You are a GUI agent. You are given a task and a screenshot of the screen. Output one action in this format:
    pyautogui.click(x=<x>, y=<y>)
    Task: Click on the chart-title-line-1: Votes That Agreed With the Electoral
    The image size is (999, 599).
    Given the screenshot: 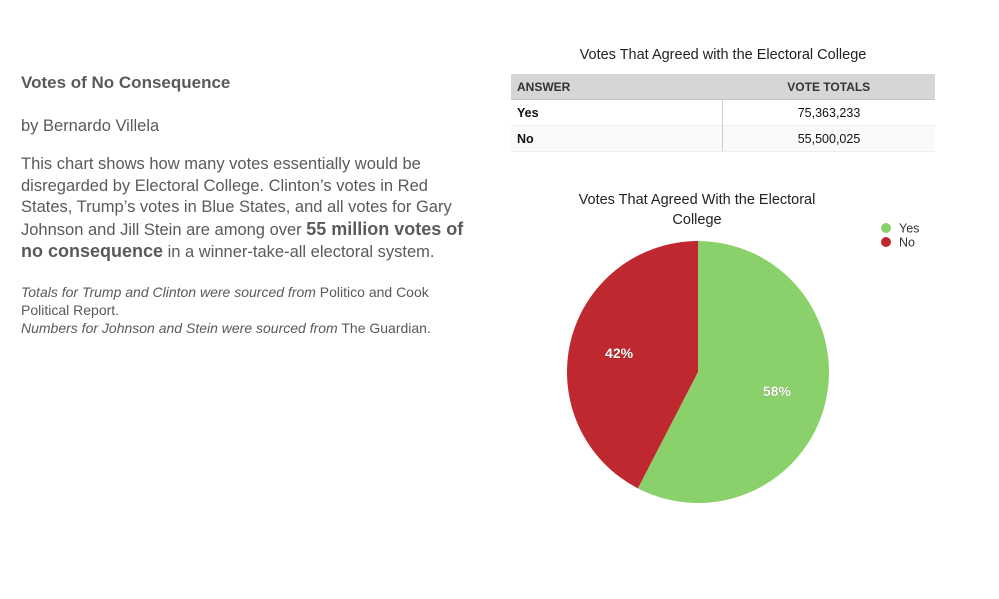 What is the action you would take?
    pyautogui.click(x=697, y=200)
    